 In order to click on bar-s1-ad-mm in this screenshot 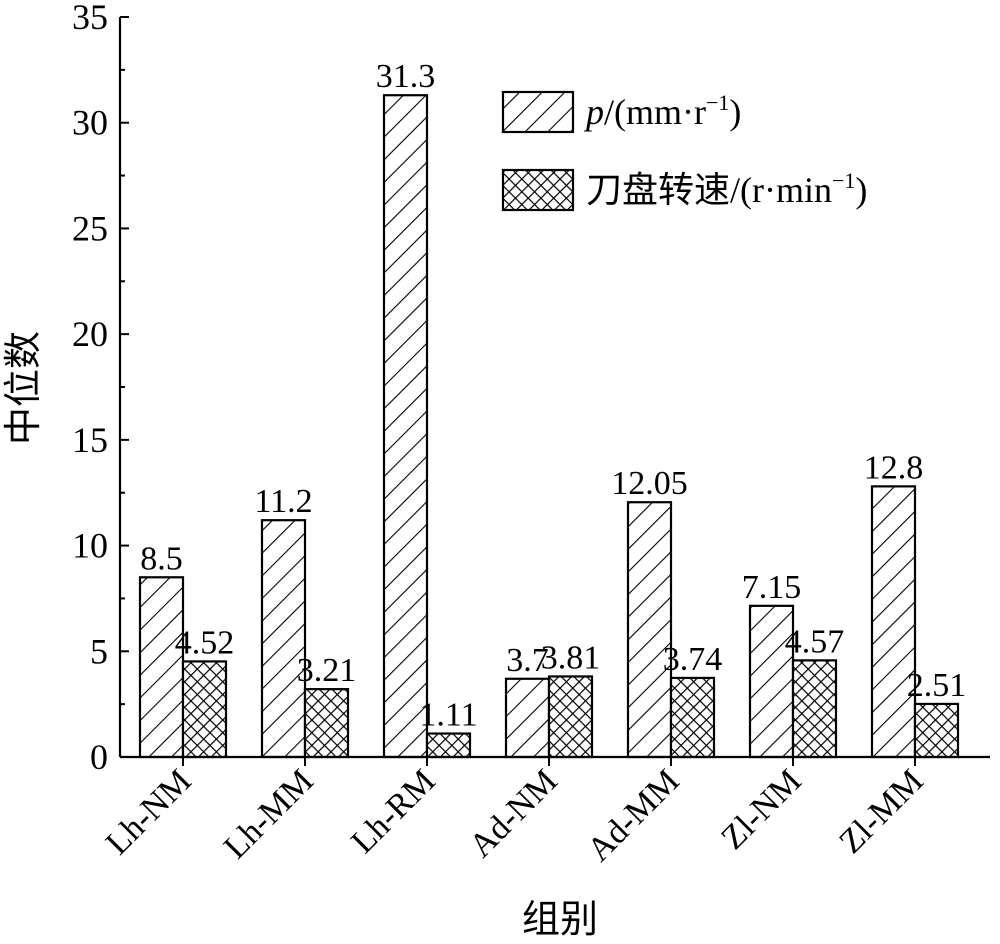, I will do `click(692, 717)`.